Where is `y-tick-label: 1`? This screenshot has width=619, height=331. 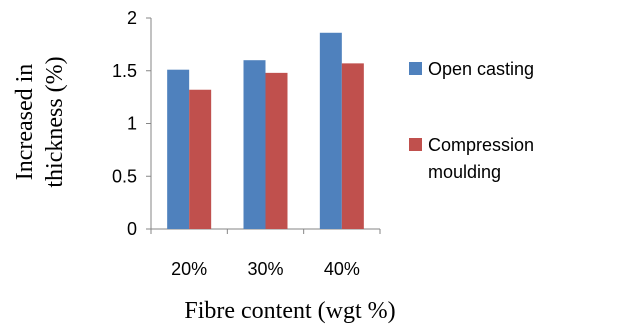
y-tick-label: 1 is located at coordinates (132, 124).